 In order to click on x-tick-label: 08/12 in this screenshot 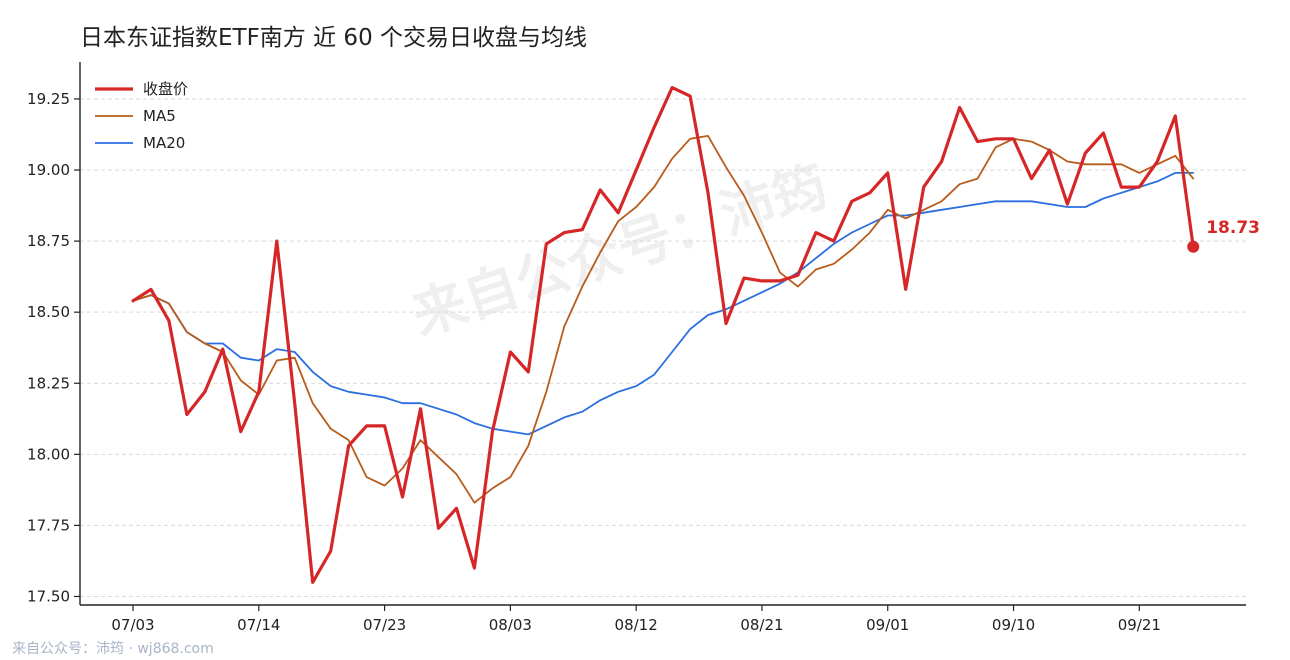, I will do `click(636, 625)`.